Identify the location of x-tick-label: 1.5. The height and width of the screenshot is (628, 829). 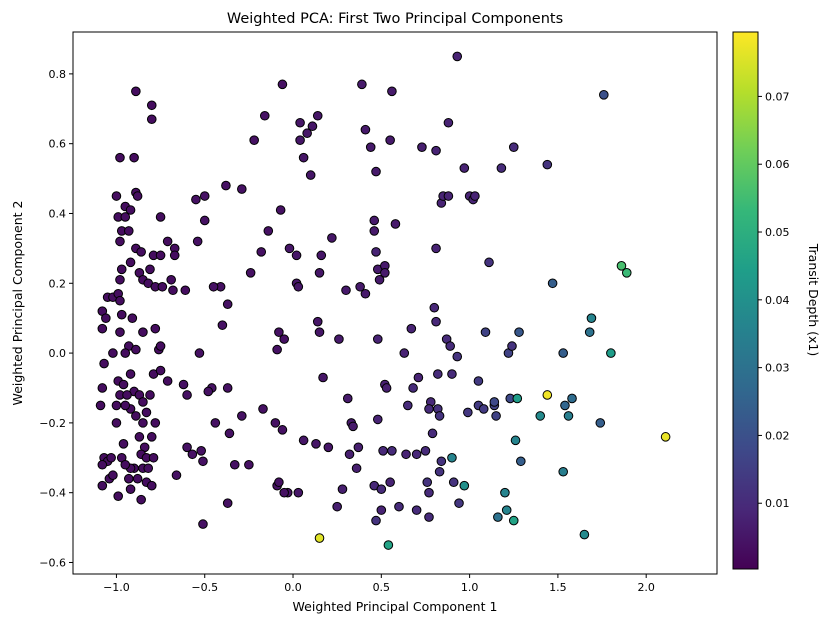
(558, 587).